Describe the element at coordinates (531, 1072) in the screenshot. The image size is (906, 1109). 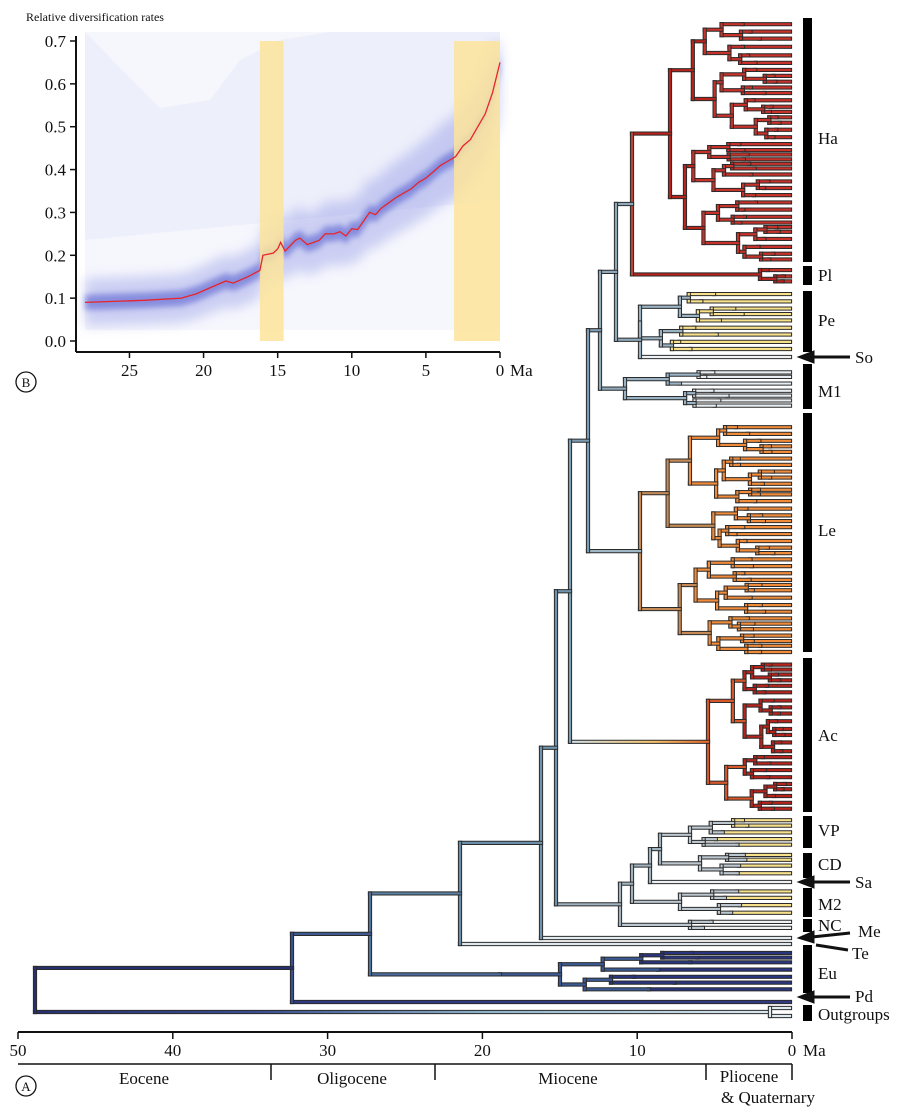
I see `epoch-dividers` at that location.